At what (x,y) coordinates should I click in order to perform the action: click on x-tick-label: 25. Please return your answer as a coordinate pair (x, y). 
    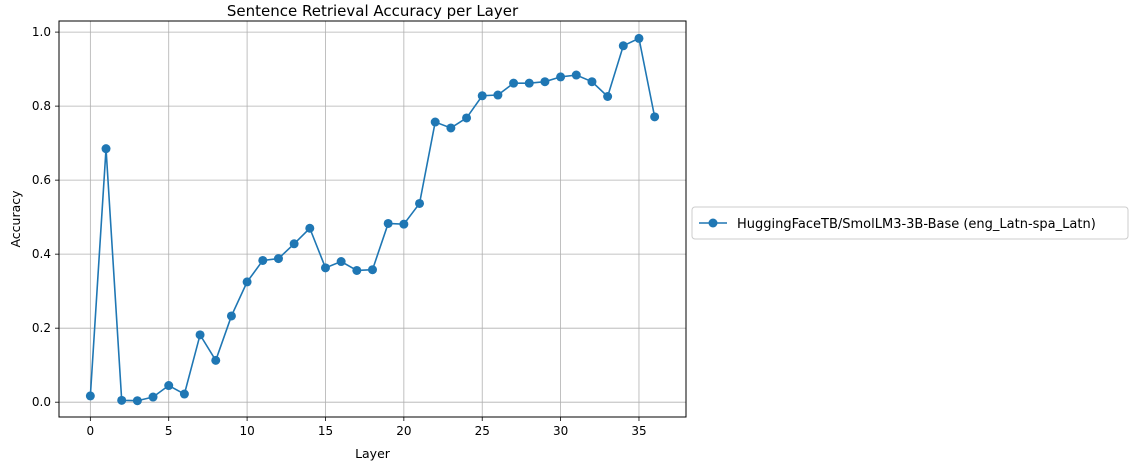
    Looking at the image, I should click on (482, 431).